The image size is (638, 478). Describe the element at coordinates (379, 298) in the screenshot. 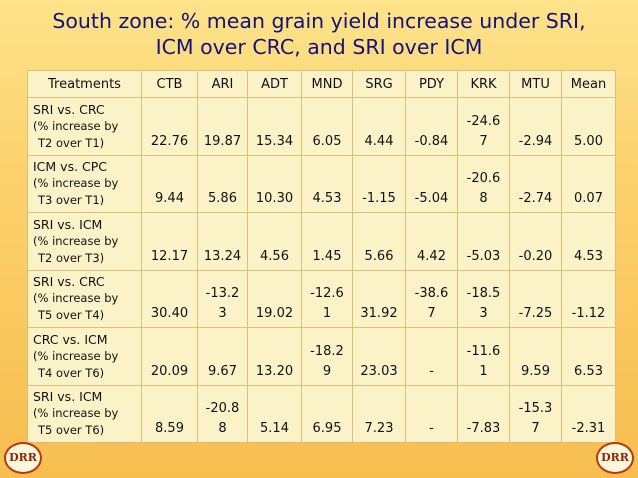

I see `cell-srg: 31.92` at that location.